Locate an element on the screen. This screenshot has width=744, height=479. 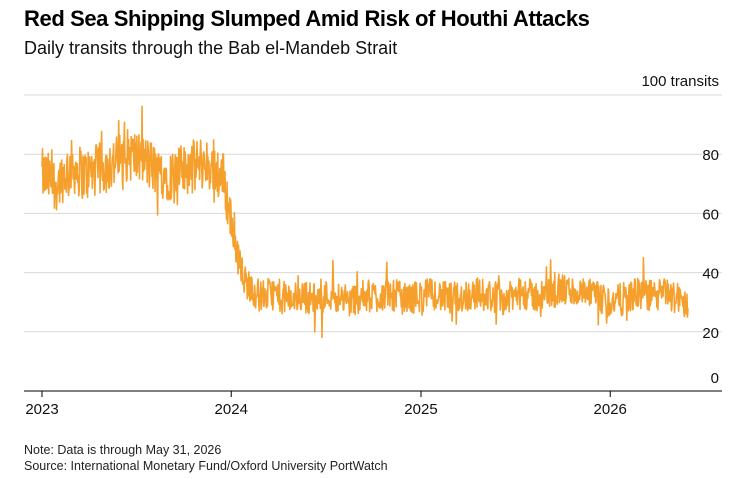
x-tick-label-2025: 2025 is located at coordinates (420, 409).